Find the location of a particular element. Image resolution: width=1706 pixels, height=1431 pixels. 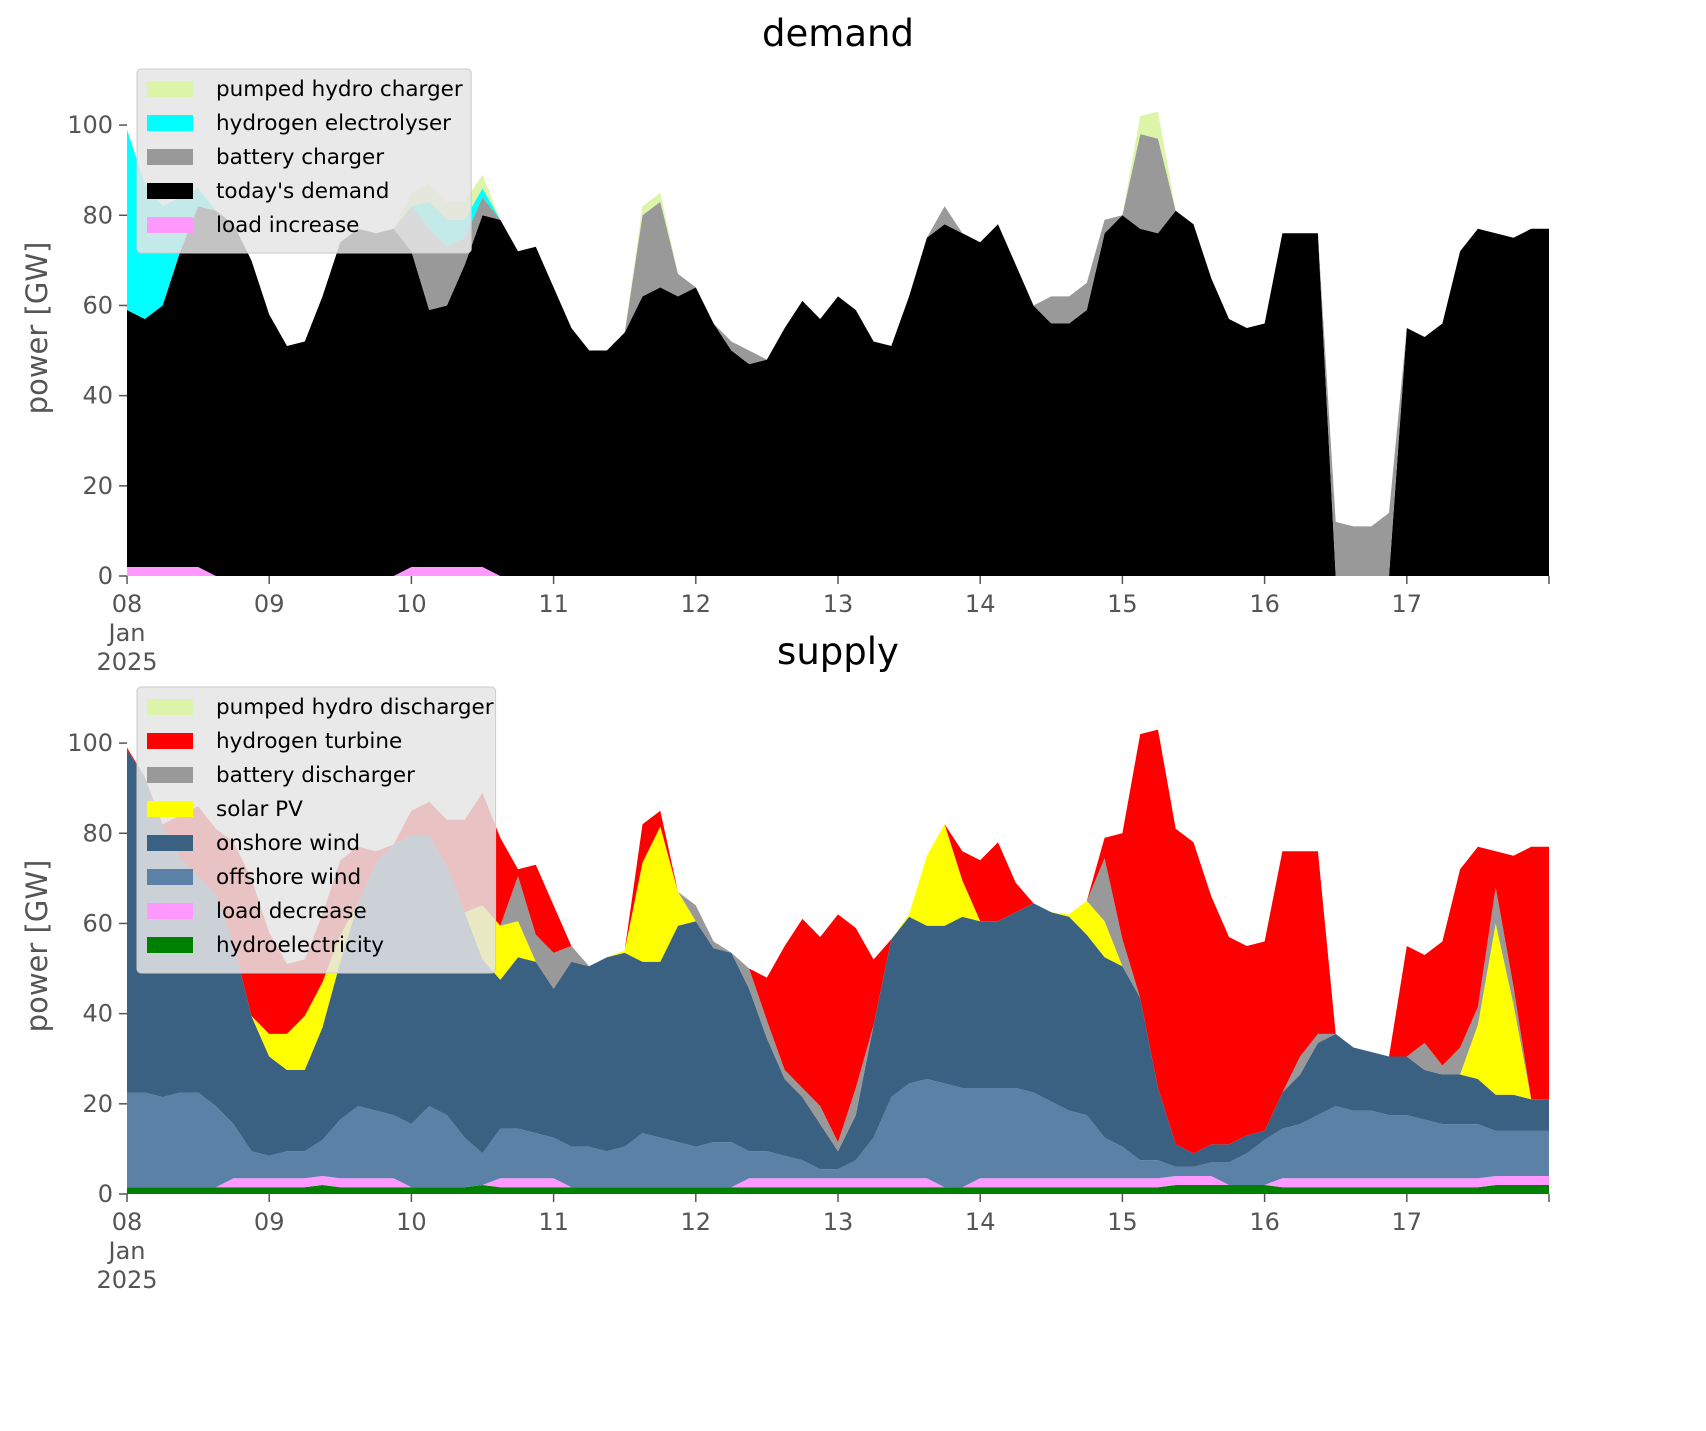

legend-label: onshore wind is located at coordinates (288, 843).